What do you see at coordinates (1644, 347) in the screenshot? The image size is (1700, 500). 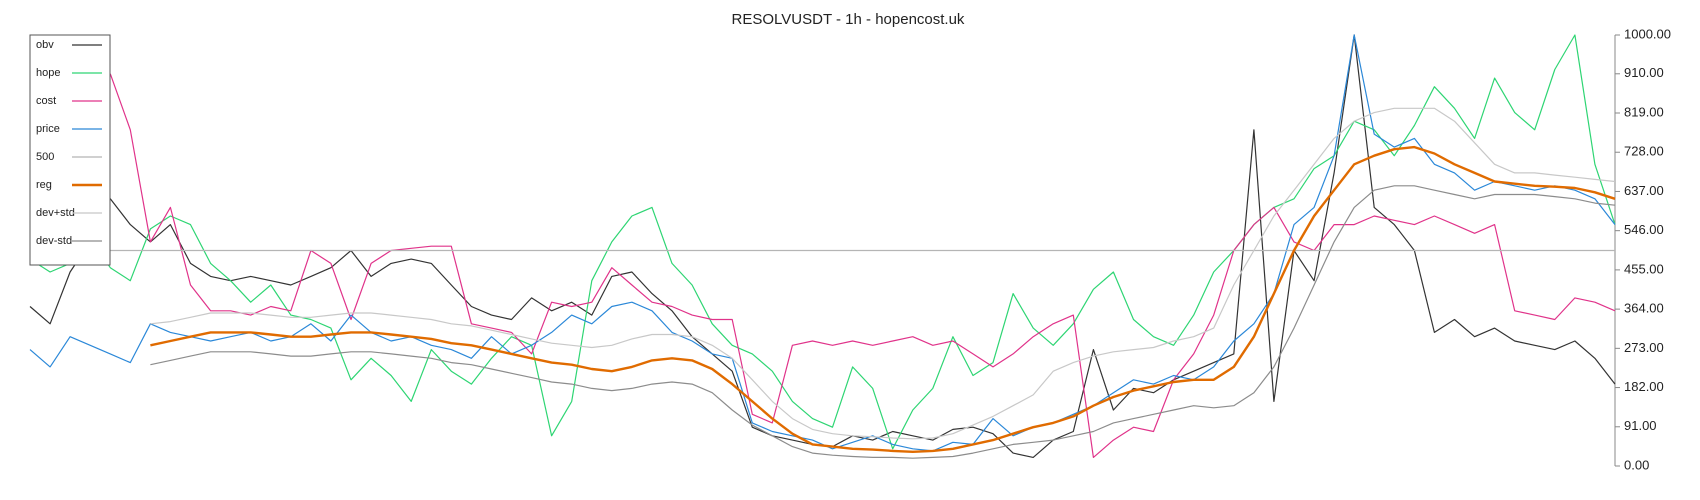 I see `y-tick-label: 273.00` at bounding box center [1644, 347].